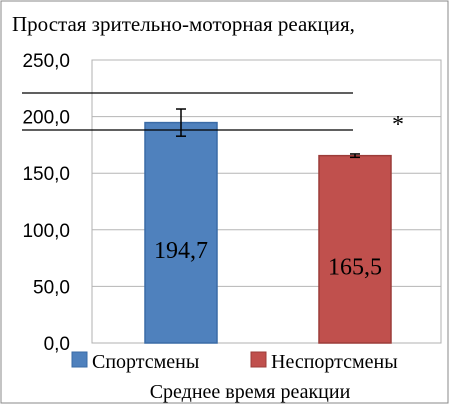 This screenshot has width=449, height=409. Describe the element at coordinates (51, 287) in the screenshot. I see `y-tick-label: 50,0` at that location.